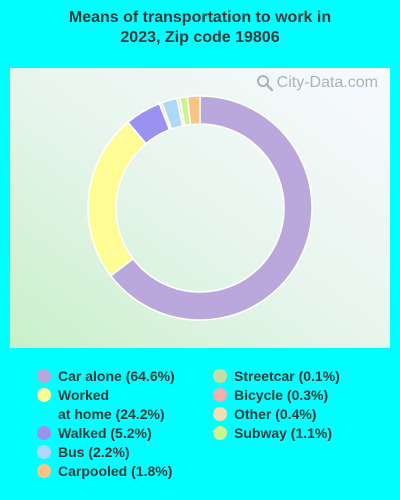  I want to click on donut-slice-worked-at-home, so click(117, 199).